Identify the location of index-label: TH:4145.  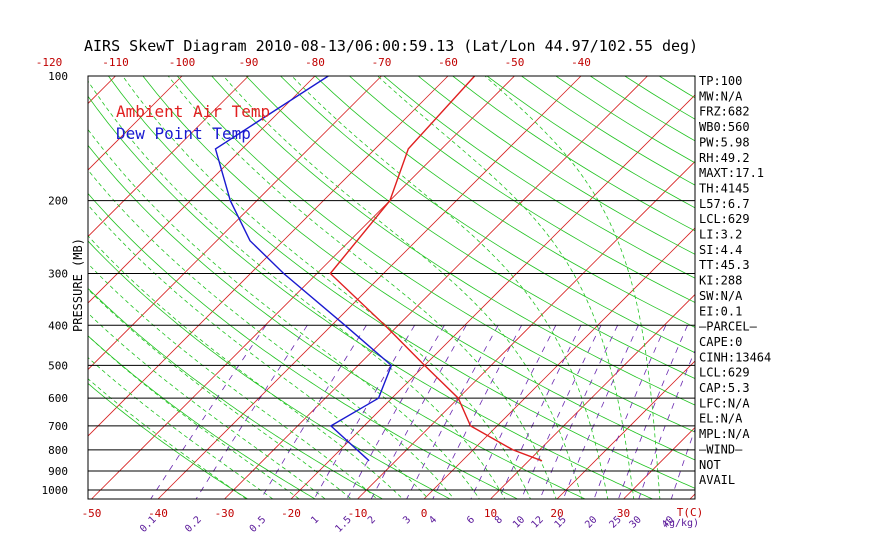
(724, 188).